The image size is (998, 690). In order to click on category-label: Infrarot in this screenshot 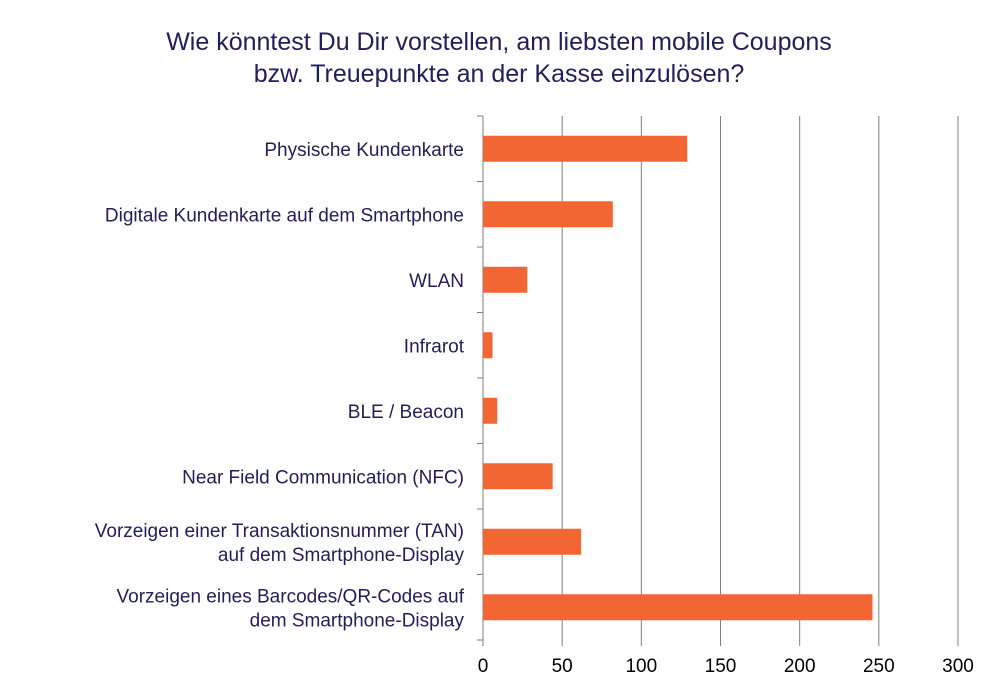, I will do `click(434, 346)`.